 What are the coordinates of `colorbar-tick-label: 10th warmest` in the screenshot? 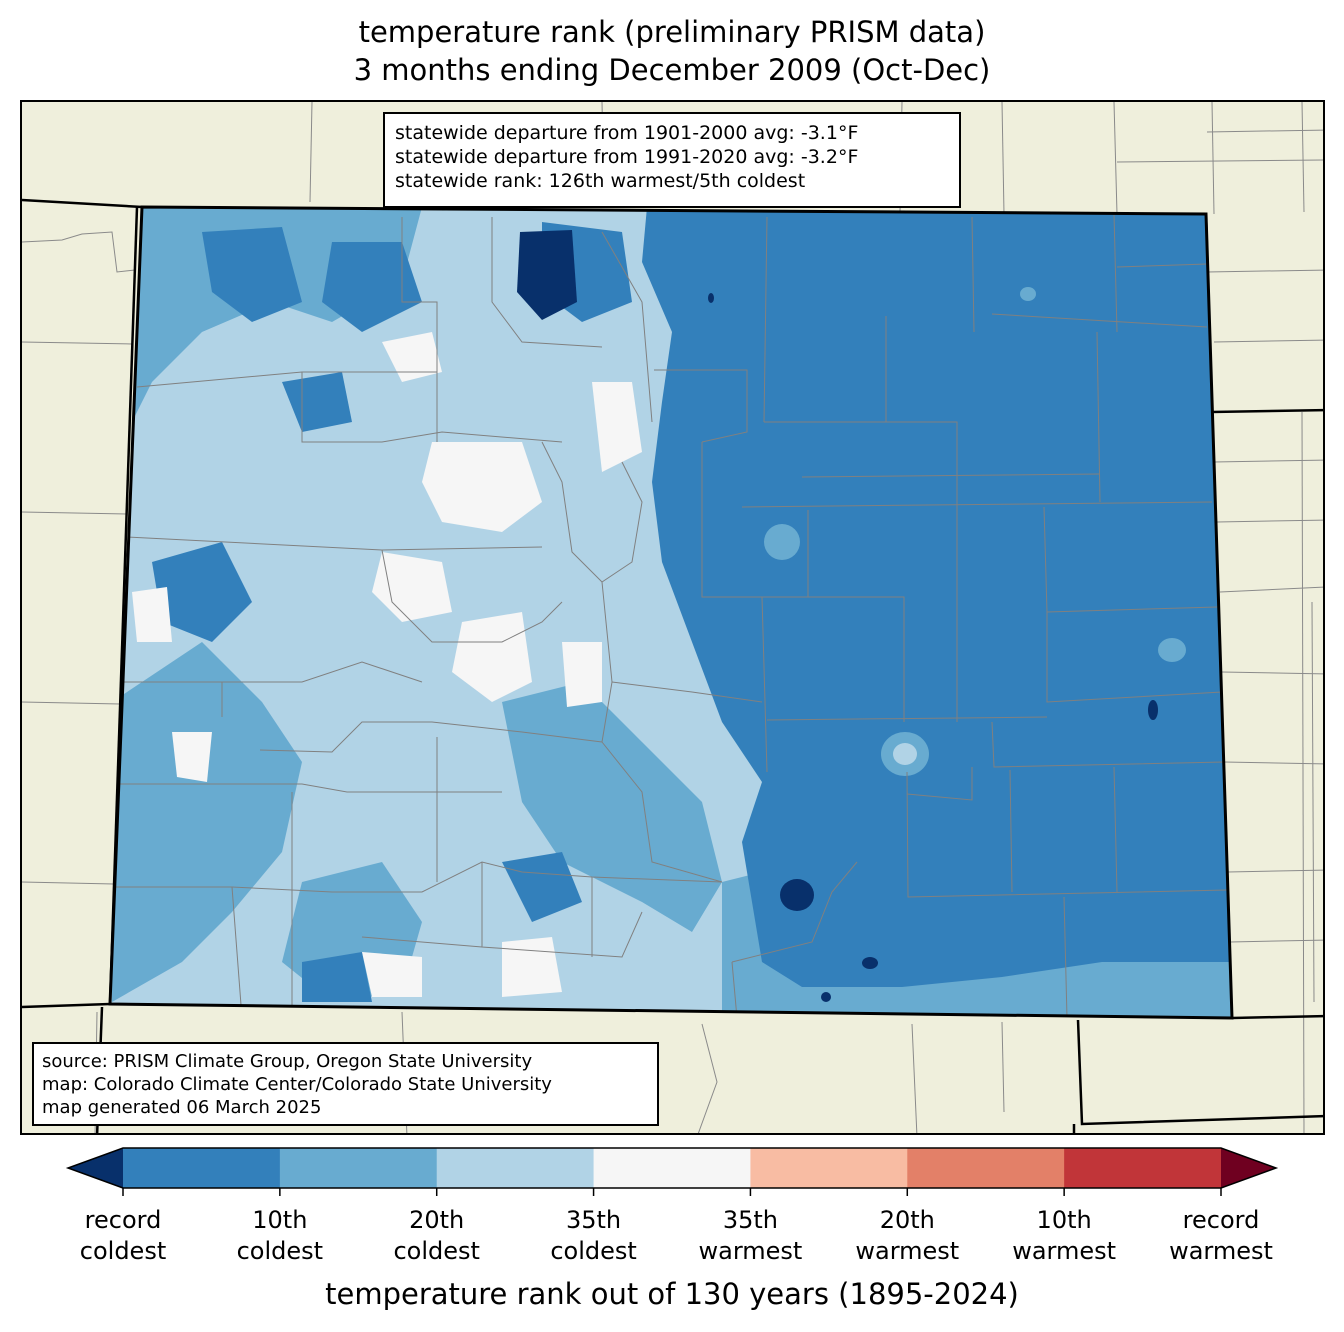 It's located at (1064, 1236).